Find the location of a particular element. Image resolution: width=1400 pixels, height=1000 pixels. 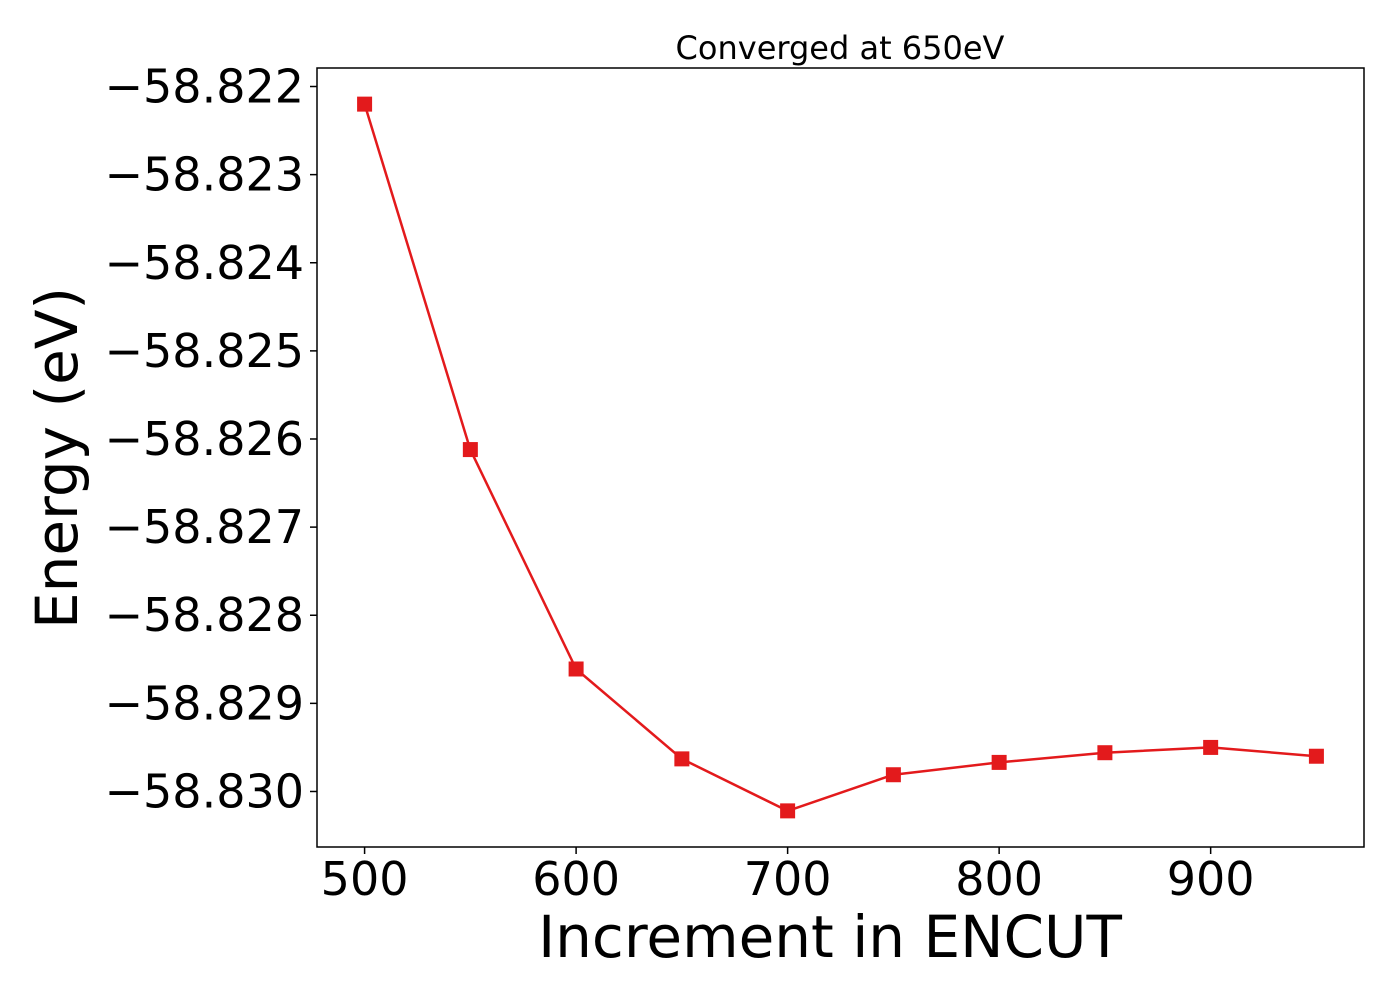

x-tick-label: 500 is located at coordinates (365, 879).